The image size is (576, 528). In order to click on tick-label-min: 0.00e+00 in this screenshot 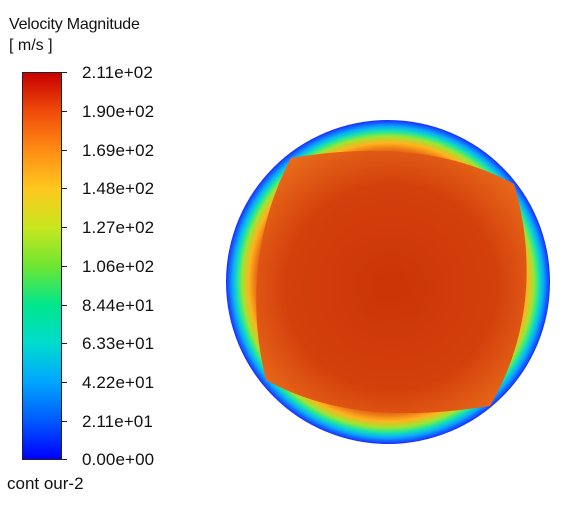, I will do `click(118, 460)`.